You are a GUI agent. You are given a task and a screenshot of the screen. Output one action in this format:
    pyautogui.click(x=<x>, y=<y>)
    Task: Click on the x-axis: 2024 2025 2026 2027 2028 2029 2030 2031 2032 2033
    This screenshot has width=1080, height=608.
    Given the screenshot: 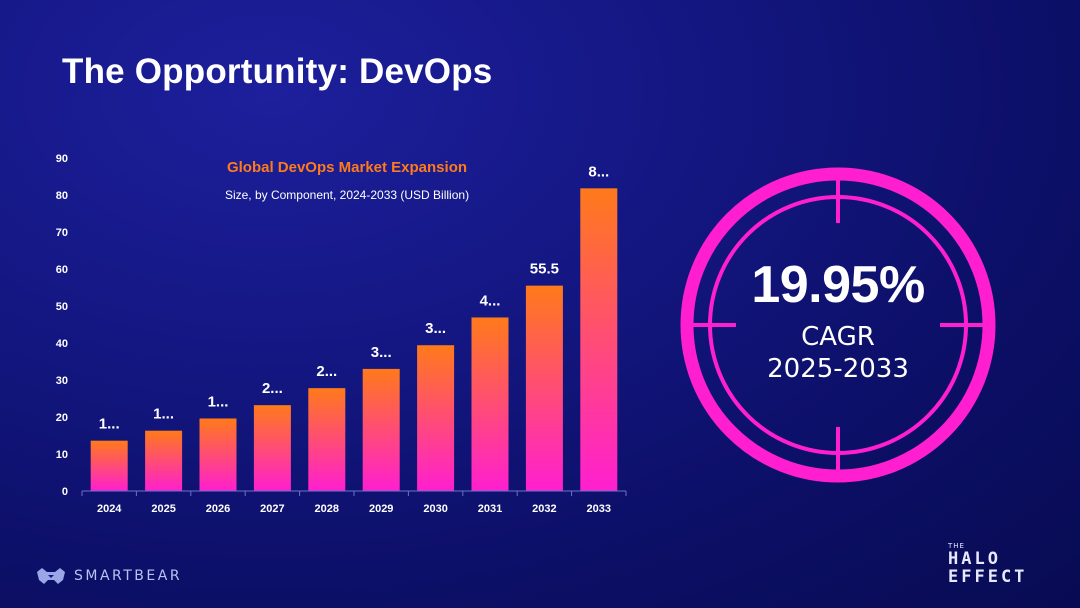 What is the action you would take?
    pyautogui.click(x=354, y=502)
    